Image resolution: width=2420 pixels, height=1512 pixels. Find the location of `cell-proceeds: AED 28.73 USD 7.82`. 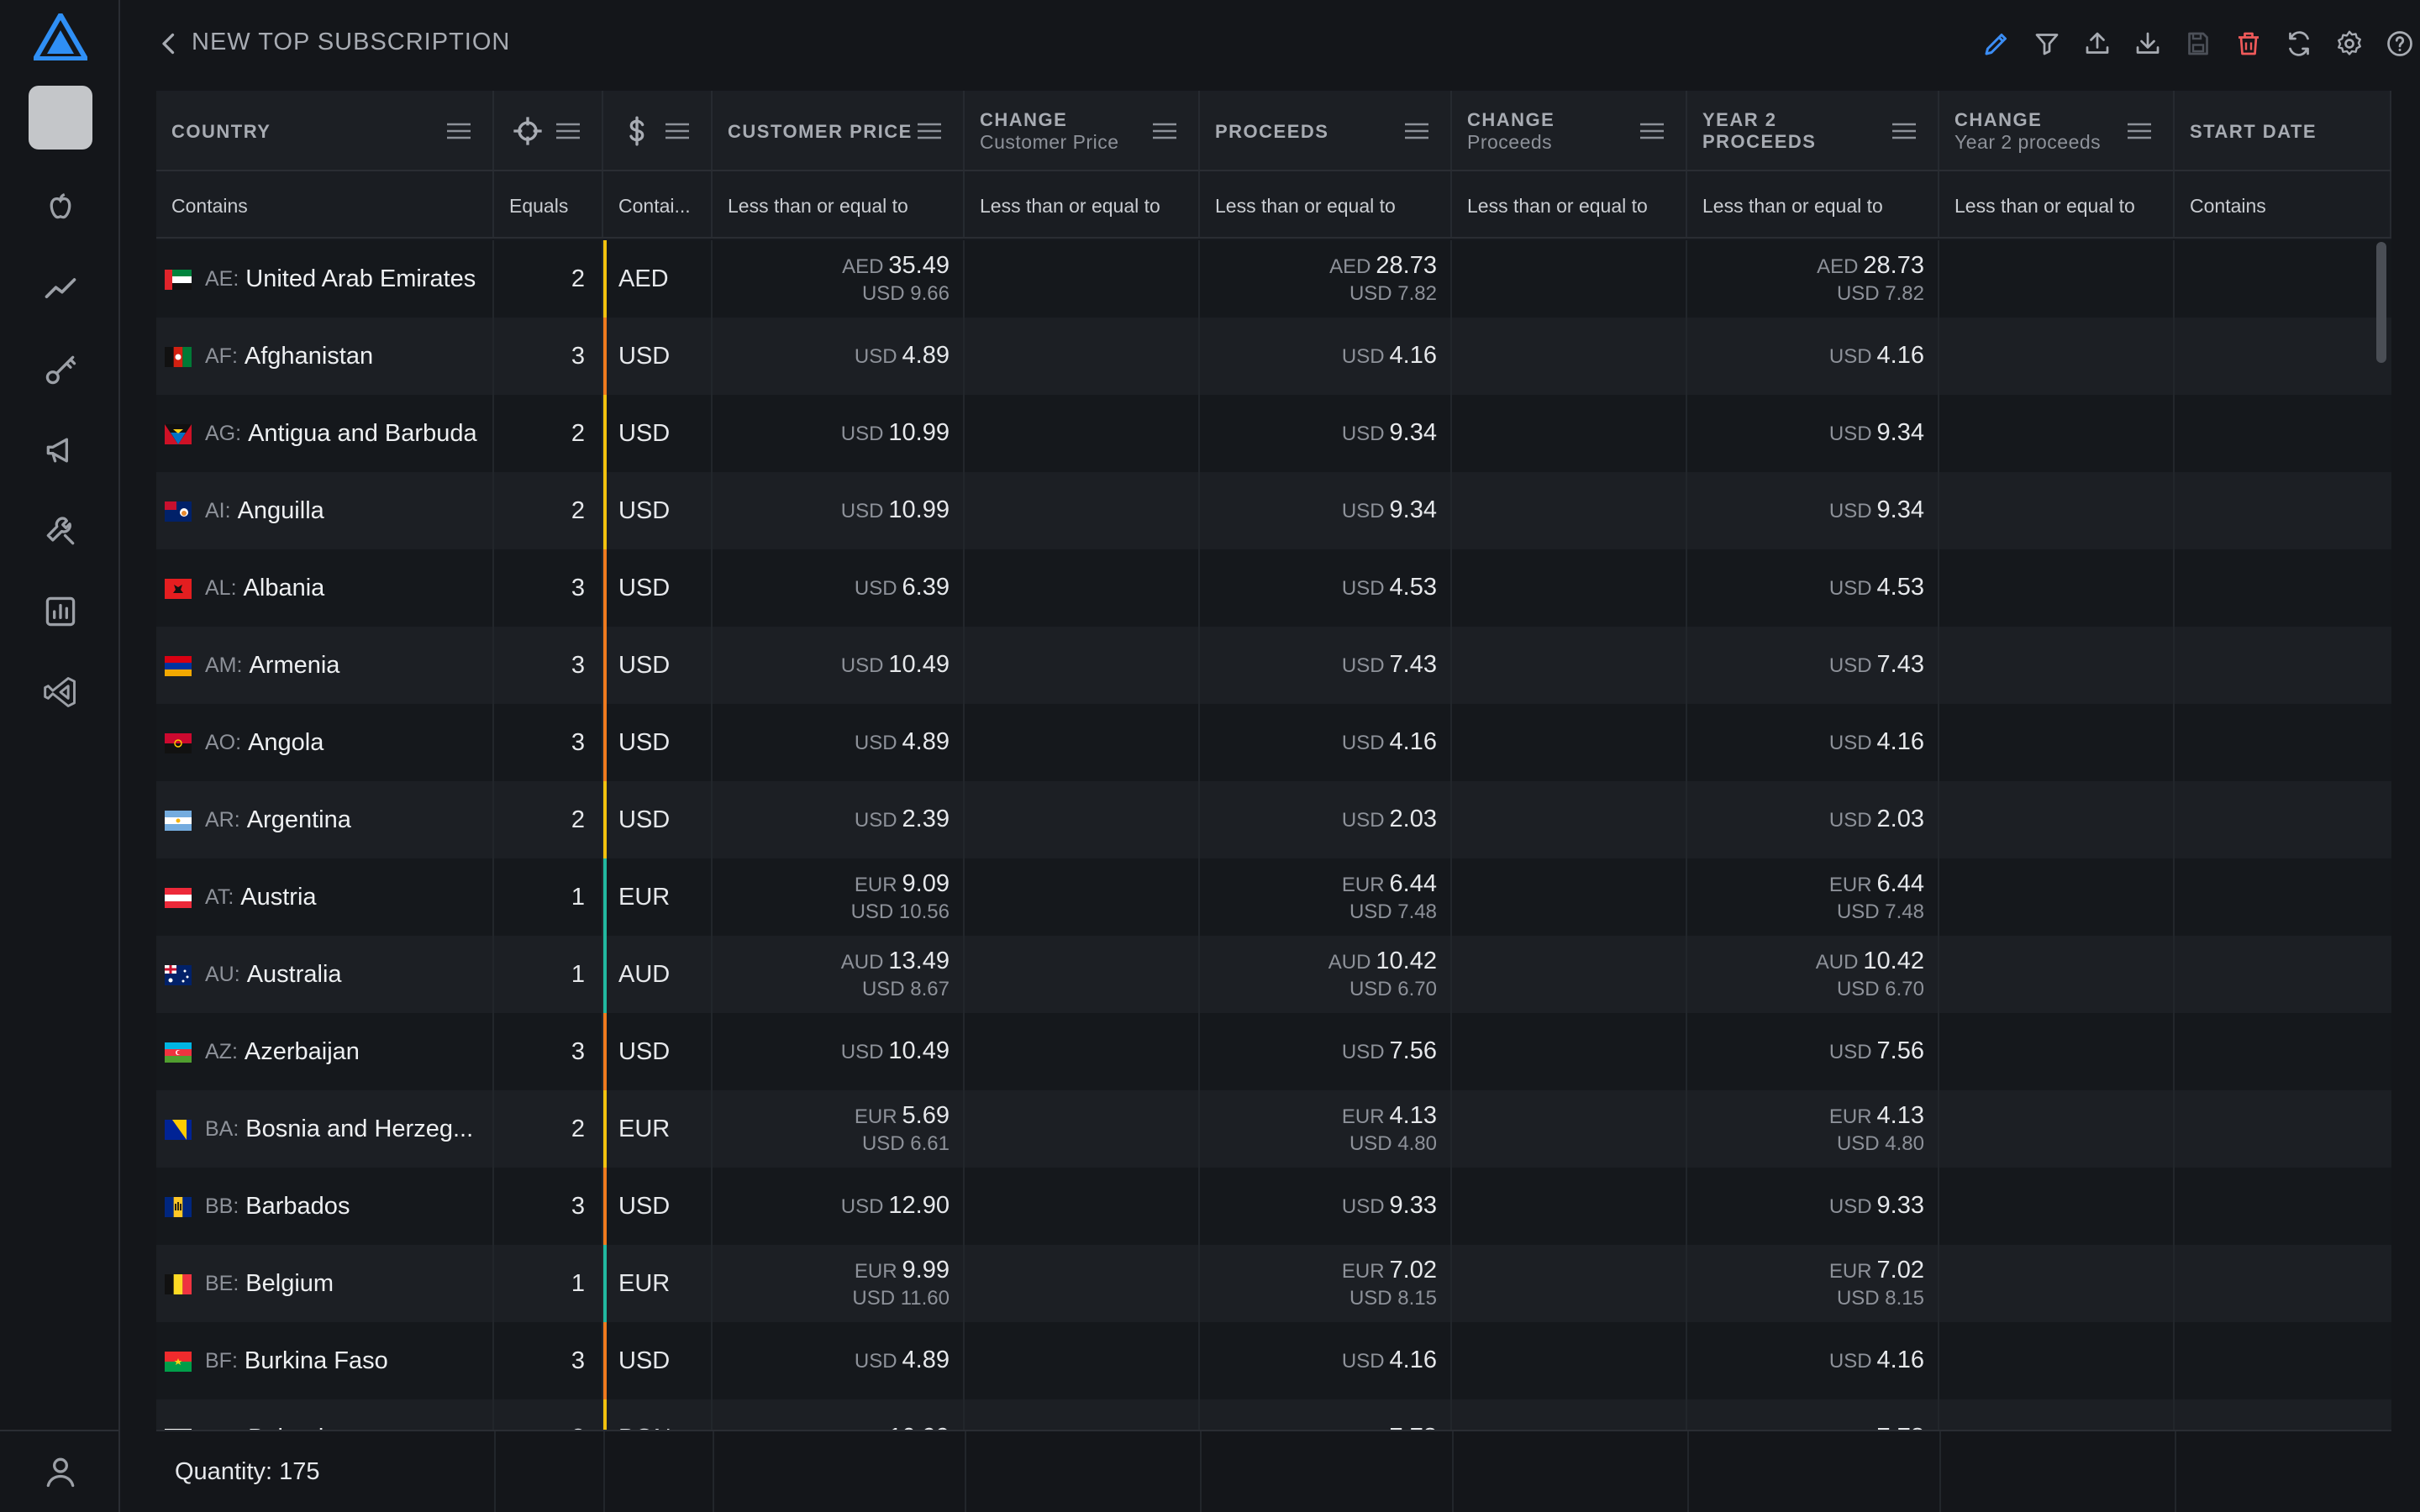

cell-proceeds: AED 28.73 USD 7.82 is located at coordinates (1326, 279).